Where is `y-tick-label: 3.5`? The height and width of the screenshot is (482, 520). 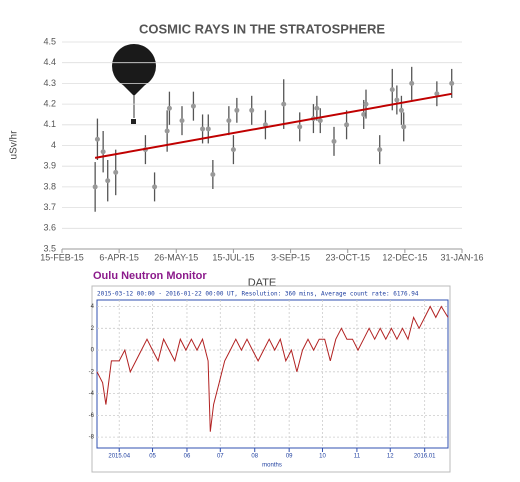 y-tick-label: 3.5 is located at coordinates (49, 248).